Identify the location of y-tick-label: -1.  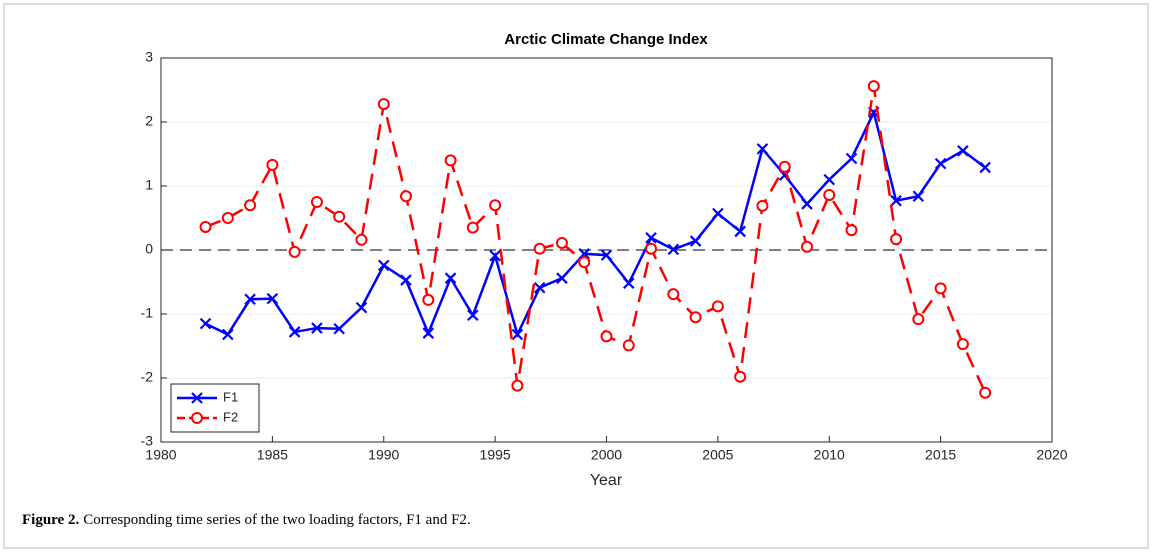
(147, 313).